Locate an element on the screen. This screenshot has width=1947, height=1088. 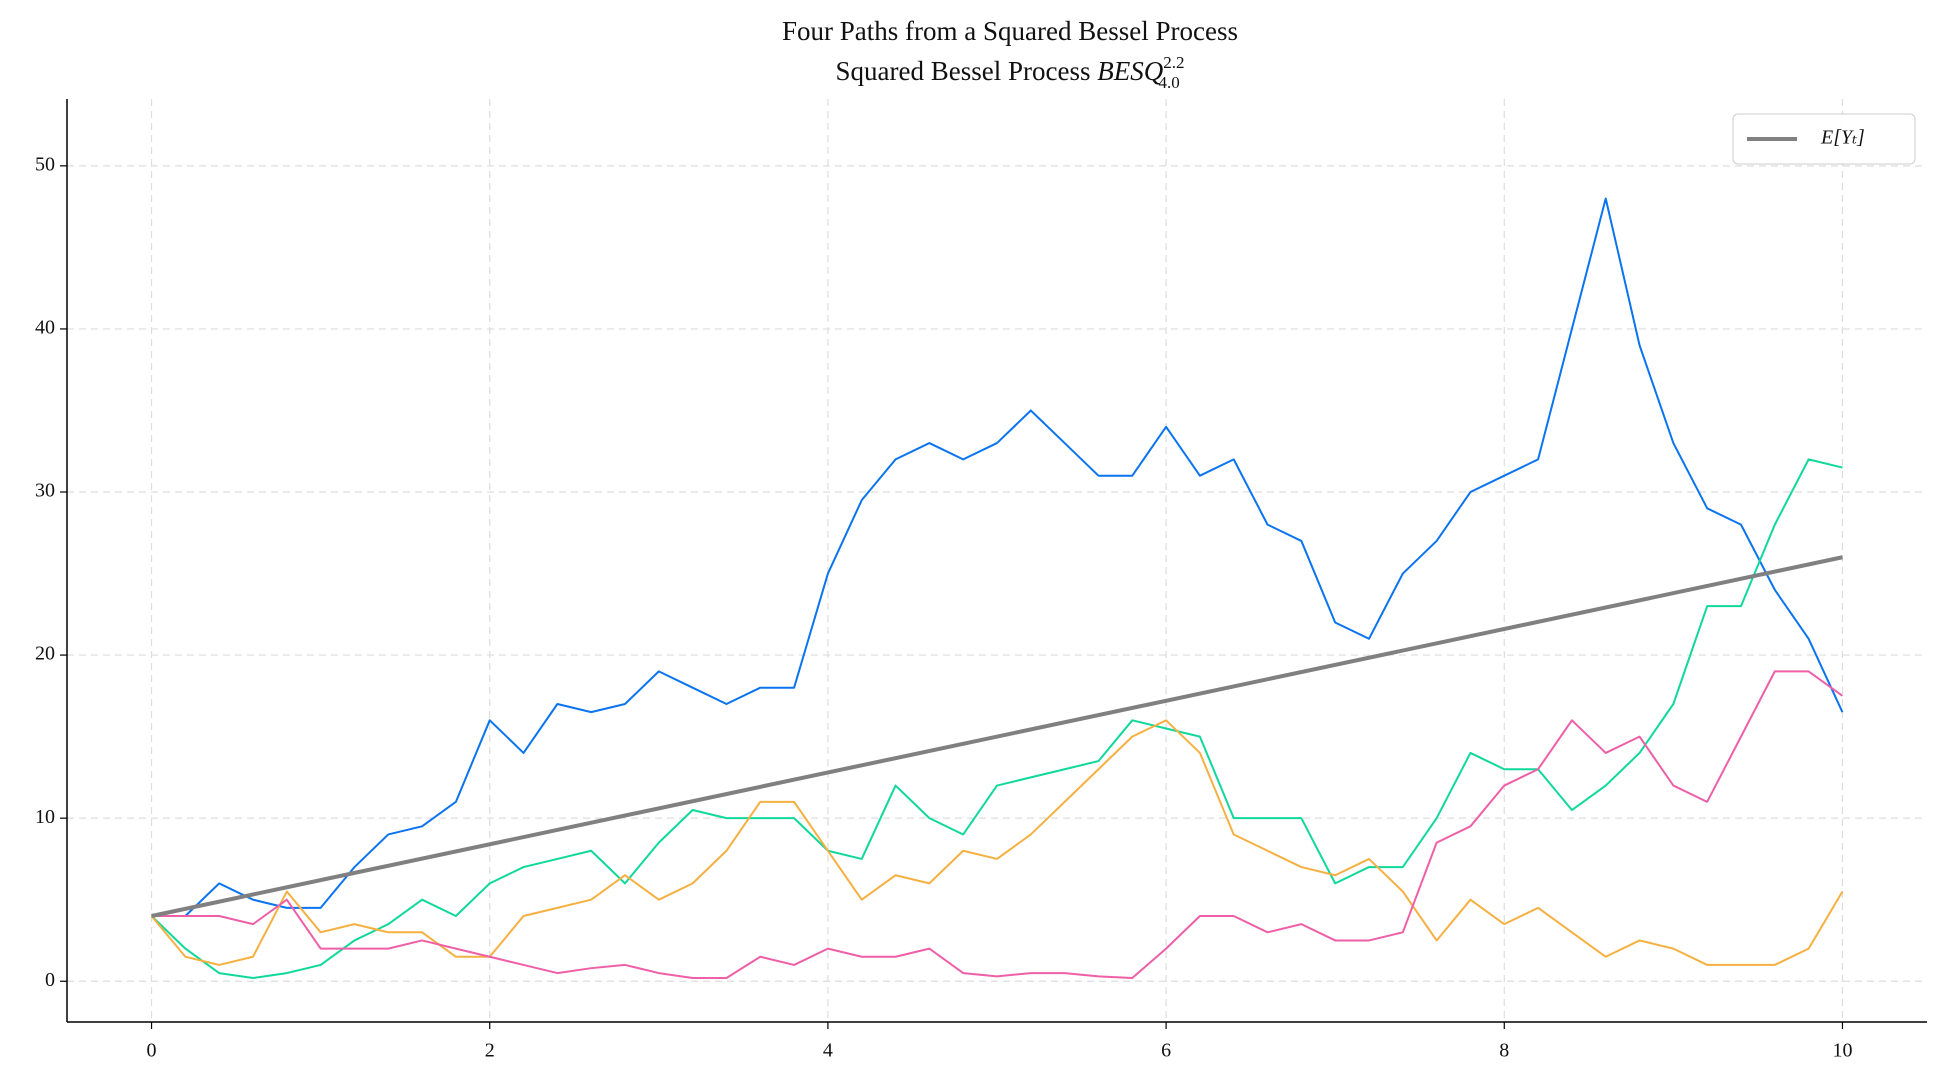
x-tick-label: 4 is located at coordinates (828, 1051).